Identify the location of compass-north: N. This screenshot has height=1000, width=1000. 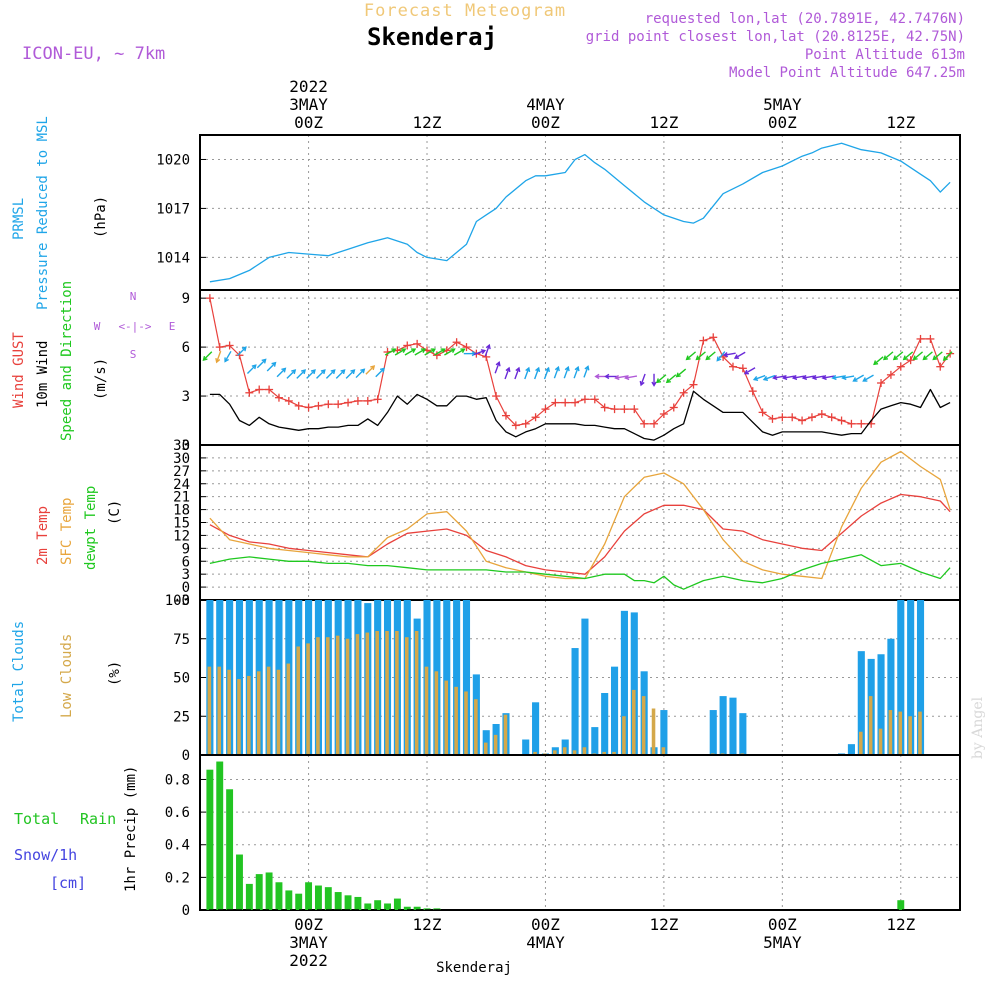
(133, 296).